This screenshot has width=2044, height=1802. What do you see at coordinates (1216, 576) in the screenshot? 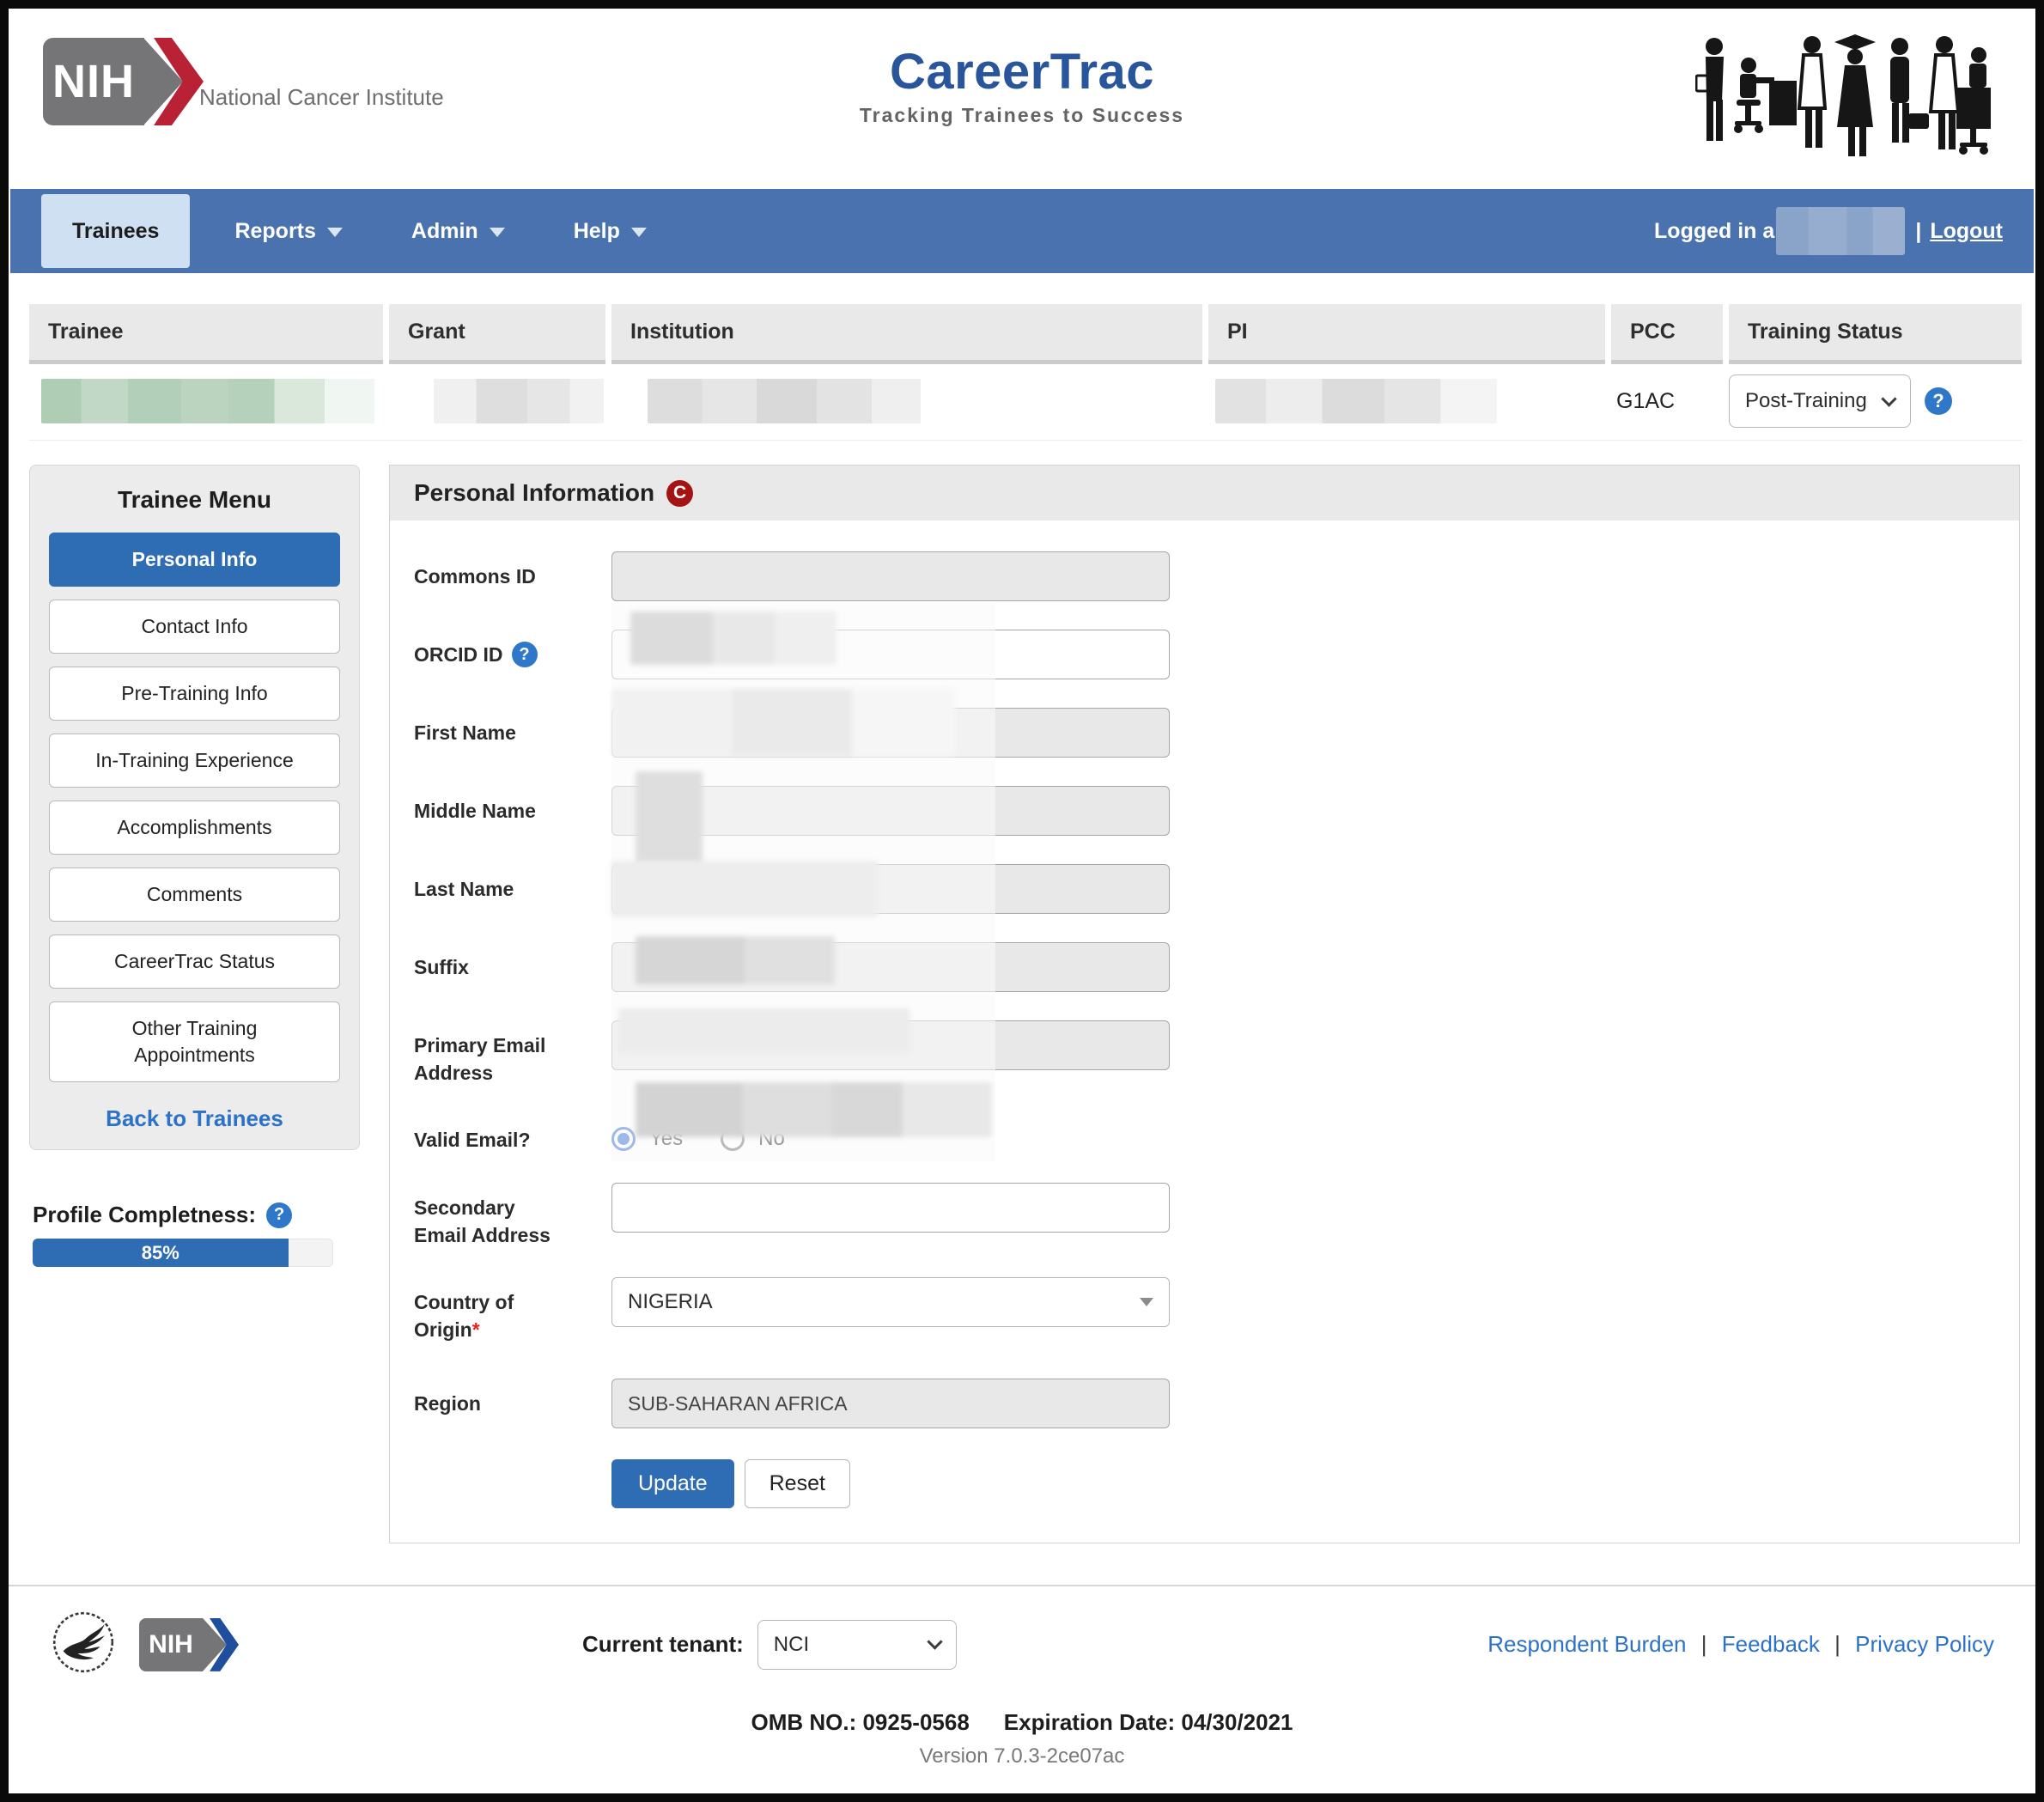
I see `form-row: Commons ID` at bounding box center [1216, 576].